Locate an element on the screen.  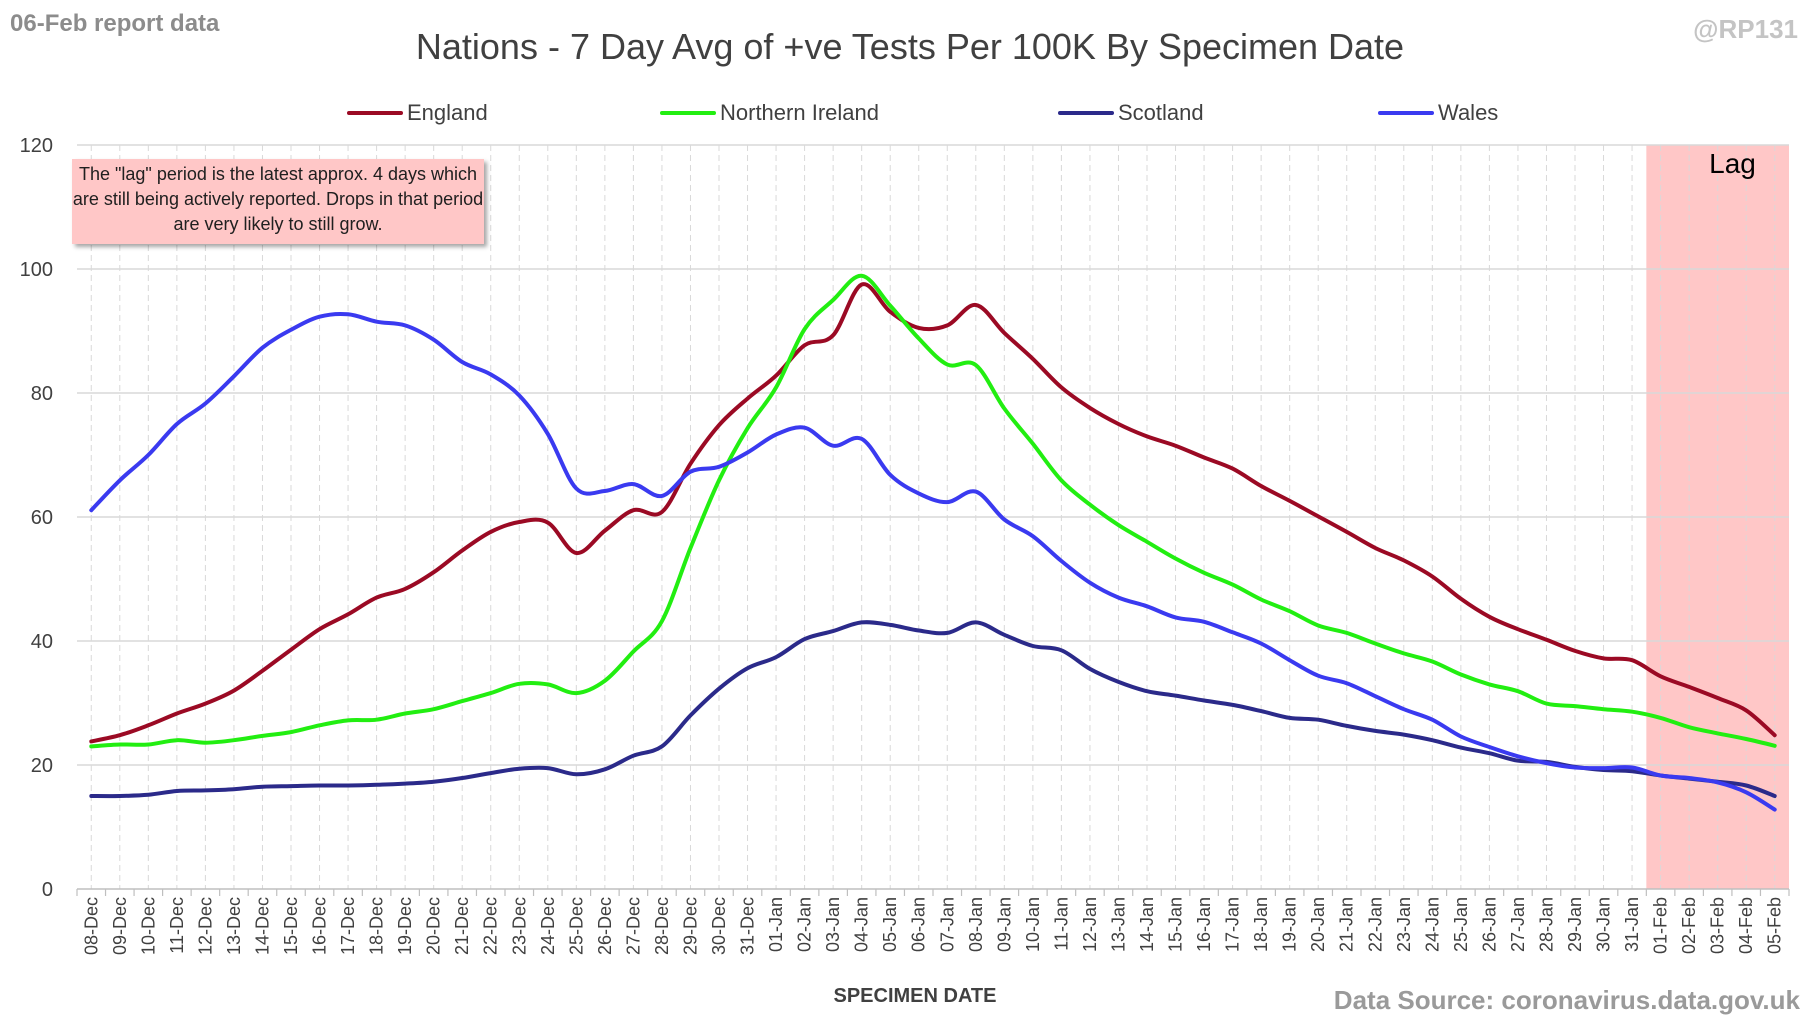
x-tick-label: 03-Jan is located at coordinates (833, 924).